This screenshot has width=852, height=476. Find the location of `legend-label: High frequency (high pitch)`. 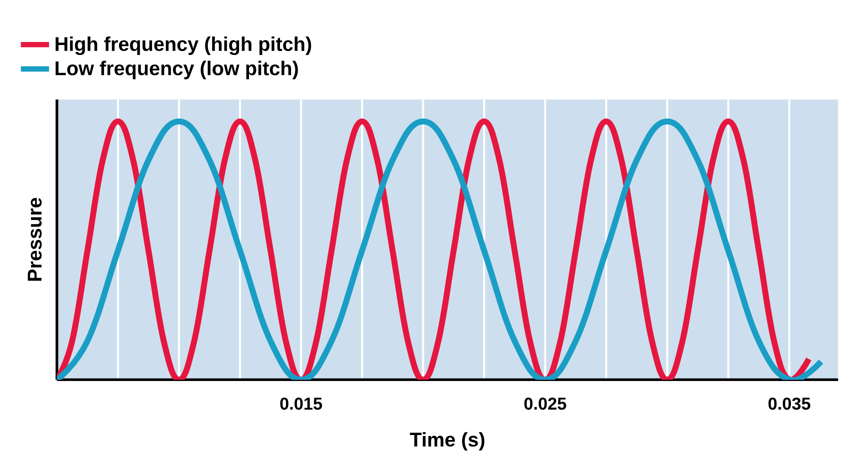

legend-label: High frequency (high pitch) is located at coordinates (184, 46).